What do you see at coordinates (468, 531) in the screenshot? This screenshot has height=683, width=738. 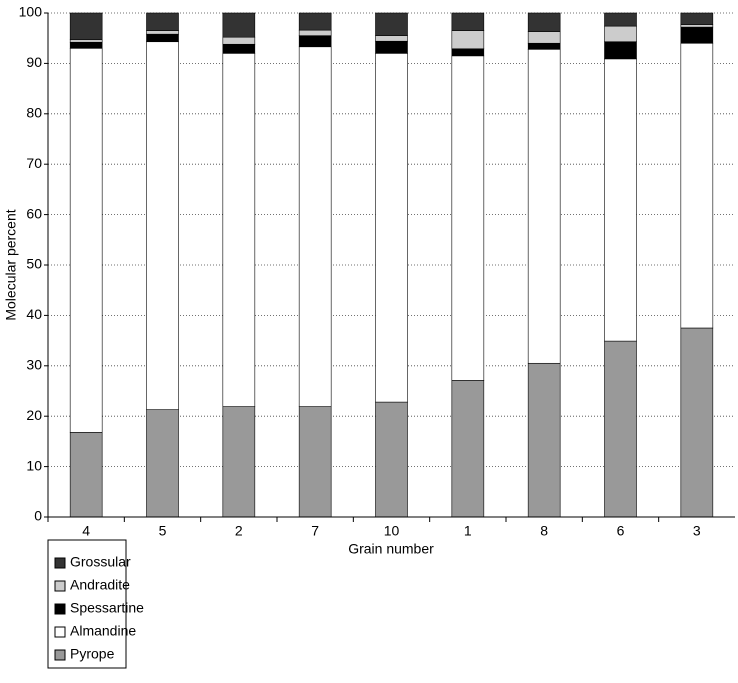 I see `x-tick-label: 1` at bounding box center [468, 531].